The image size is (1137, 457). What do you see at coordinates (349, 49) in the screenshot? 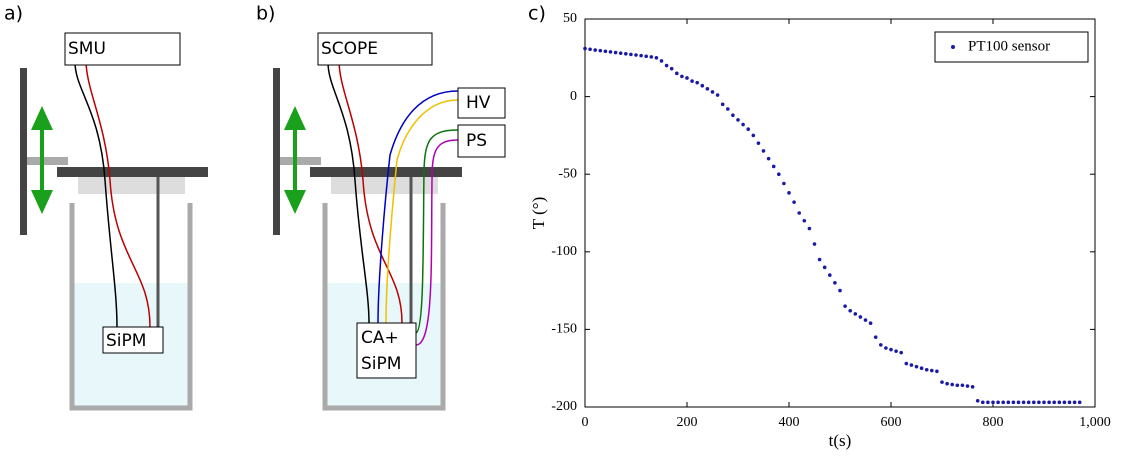
I see `box-label: SCOPE` at bounding box center [349, 49].